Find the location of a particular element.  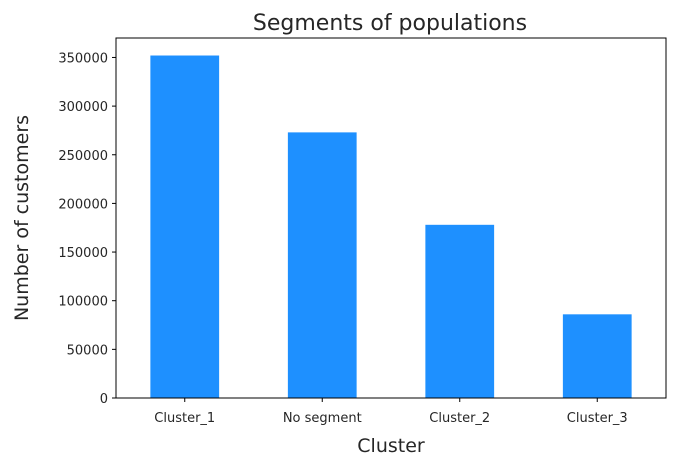

x-axis: Cluster_1 No segment Cluster_2 Cluster_3 is located at coordinates (391, 412).